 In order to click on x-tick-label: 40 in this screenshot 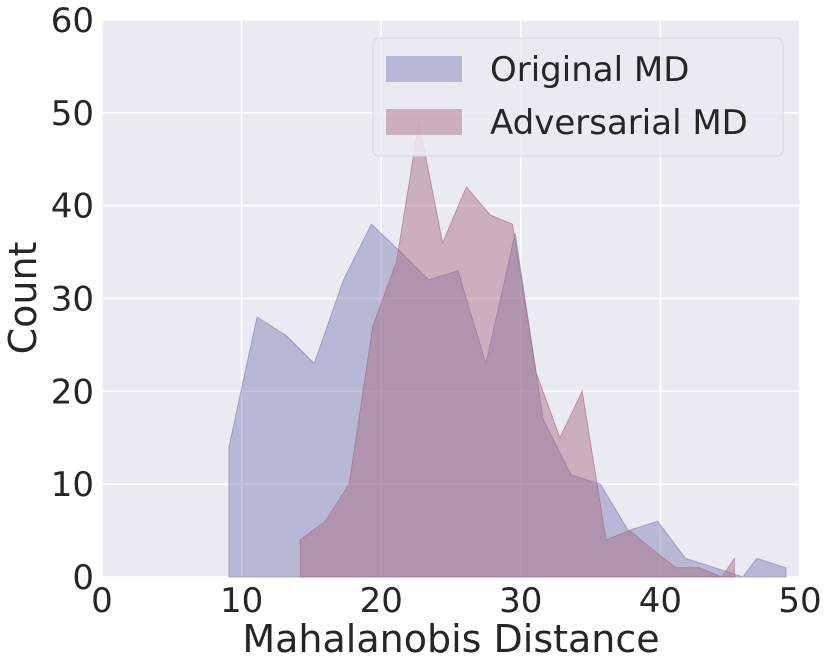, I will do `click(660, 601)`.